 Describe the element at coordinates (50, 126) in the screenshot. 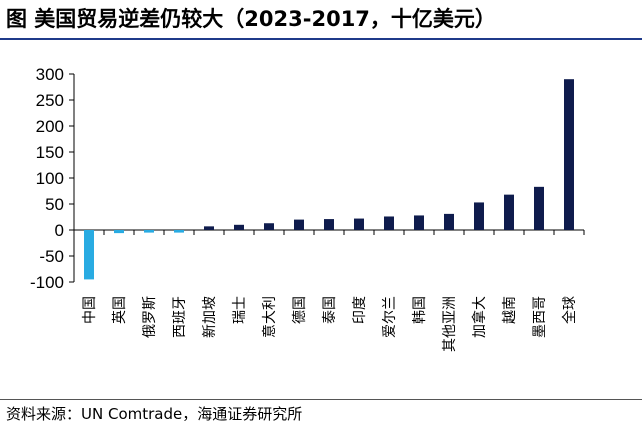

I see `y-tick-label: 200` at that location.